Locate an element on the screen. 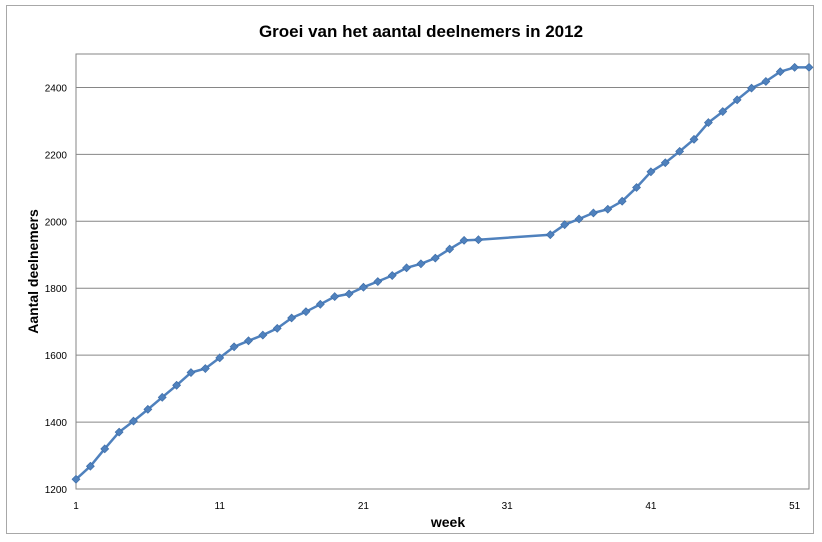  y-axis-label: Aantal deelnemers is located at coordinates (33, 271).